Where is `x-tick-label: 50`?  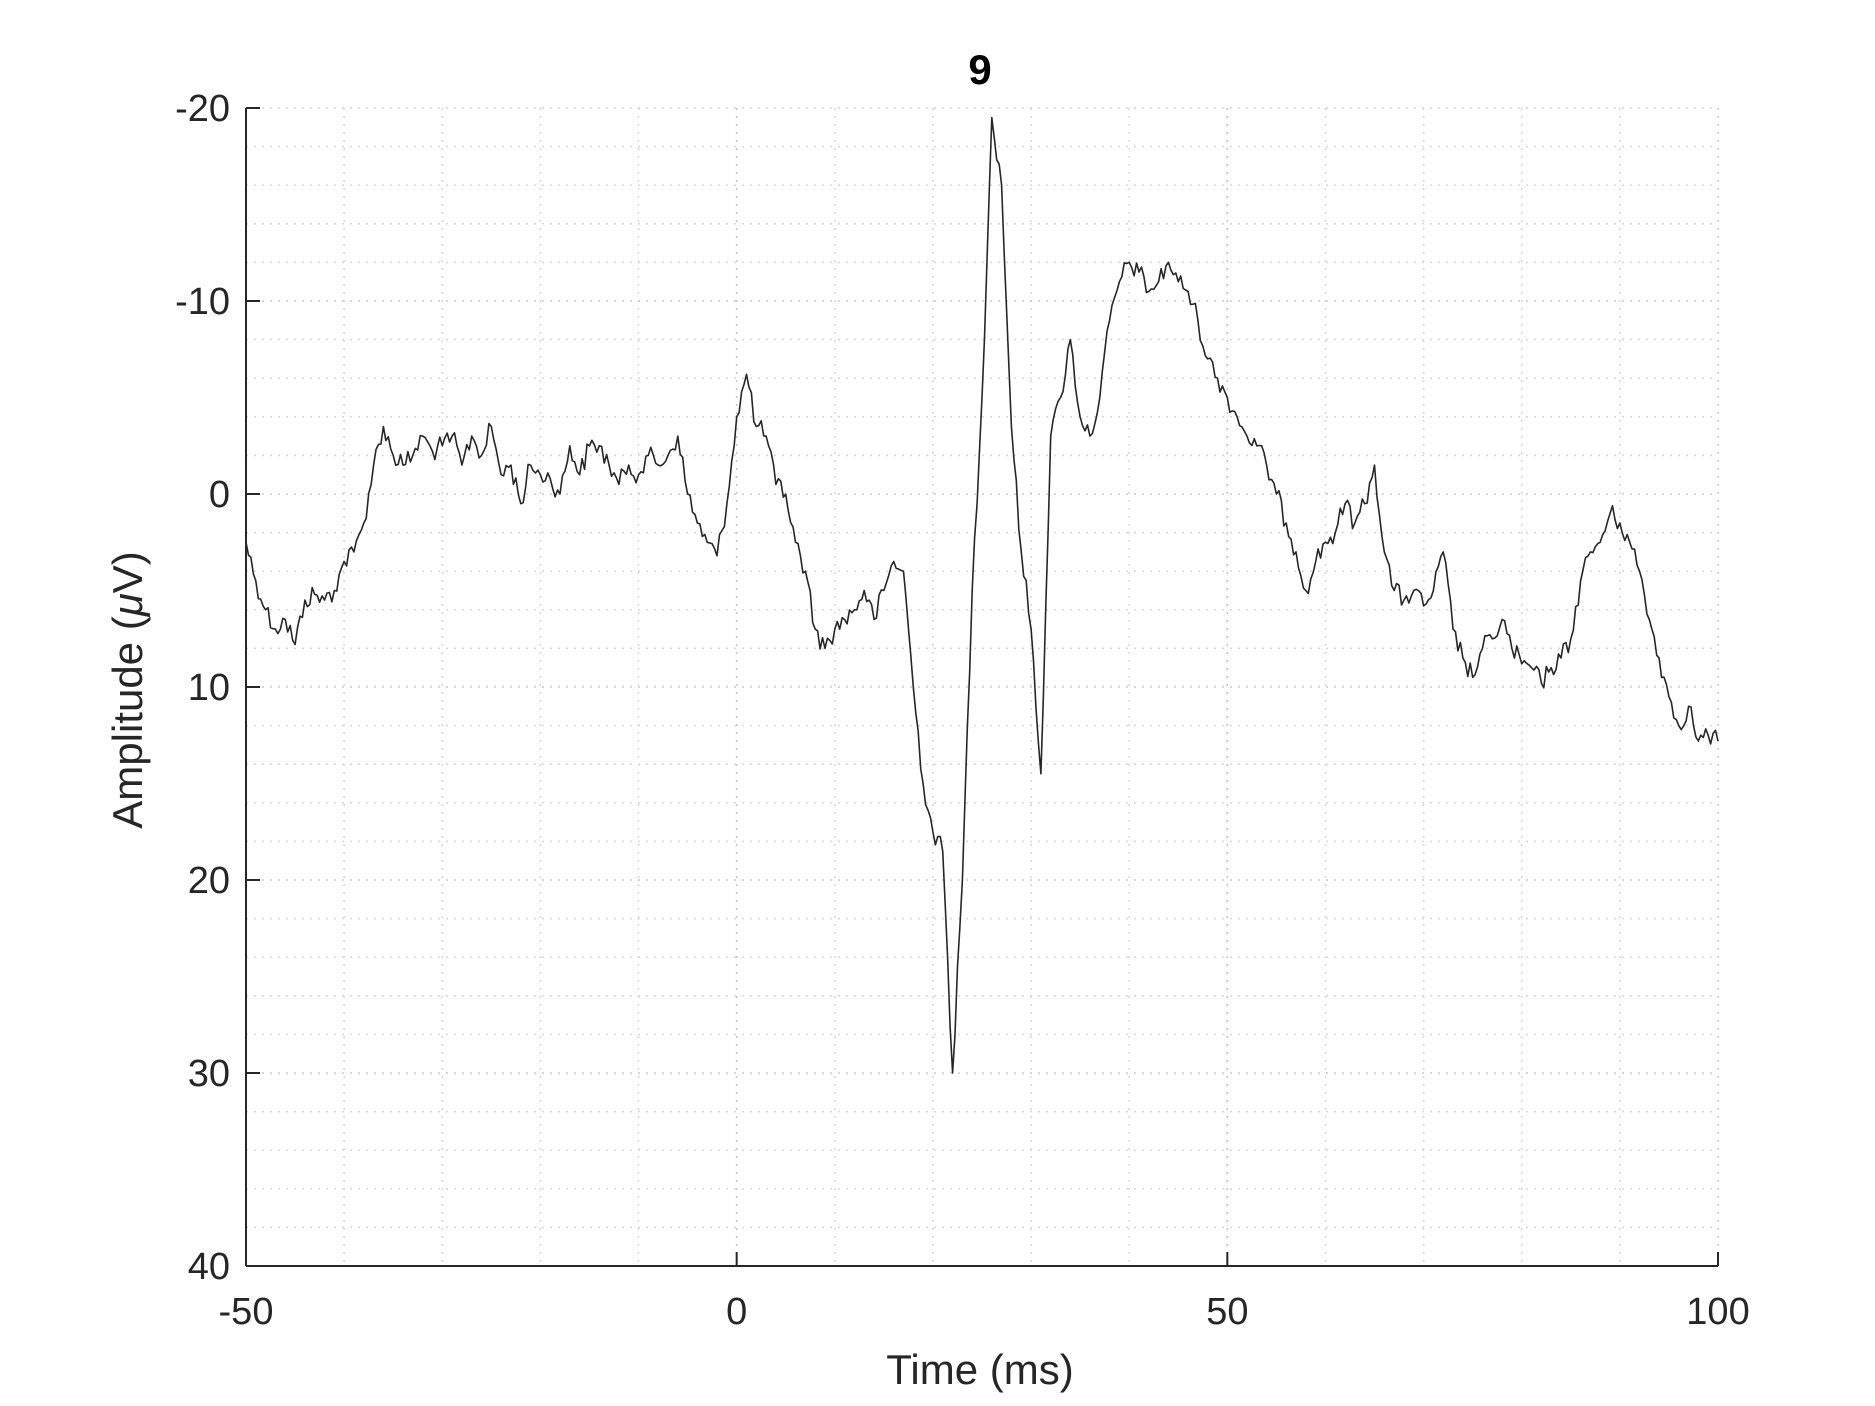 x-tick-label: 50 is located at coordinates (1227, 1312).